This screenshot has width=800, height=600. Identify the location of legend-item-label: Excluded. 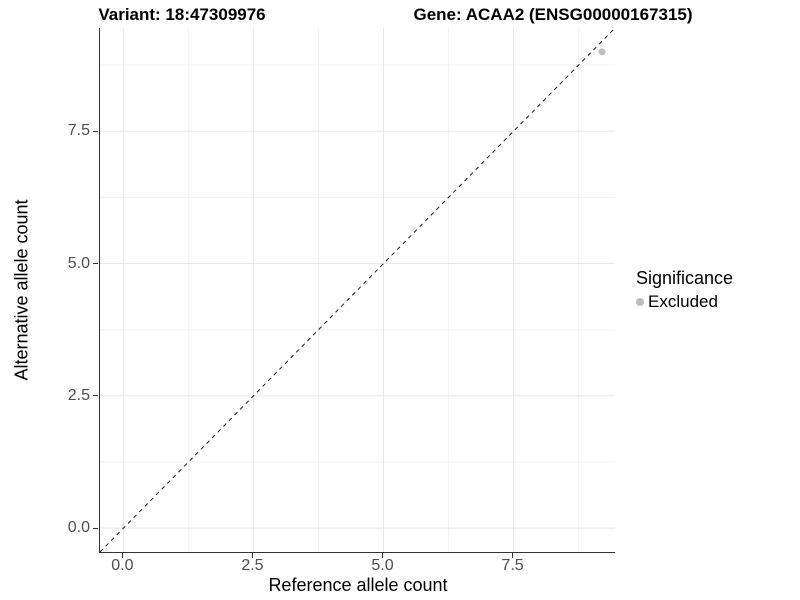
(683, 301).